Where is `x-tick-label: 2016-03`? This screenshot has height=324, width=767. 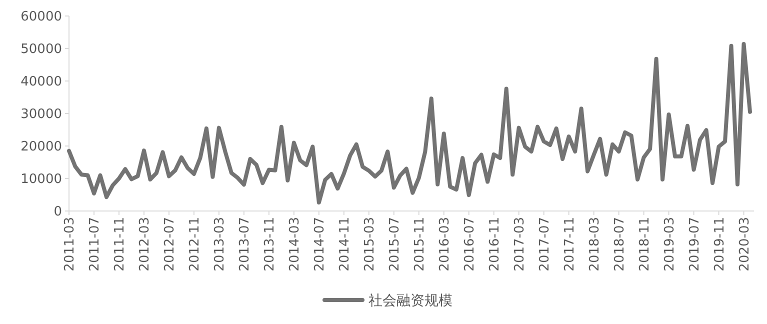
x-tick-label: 2016-03 is located at coordinates (444, 244).